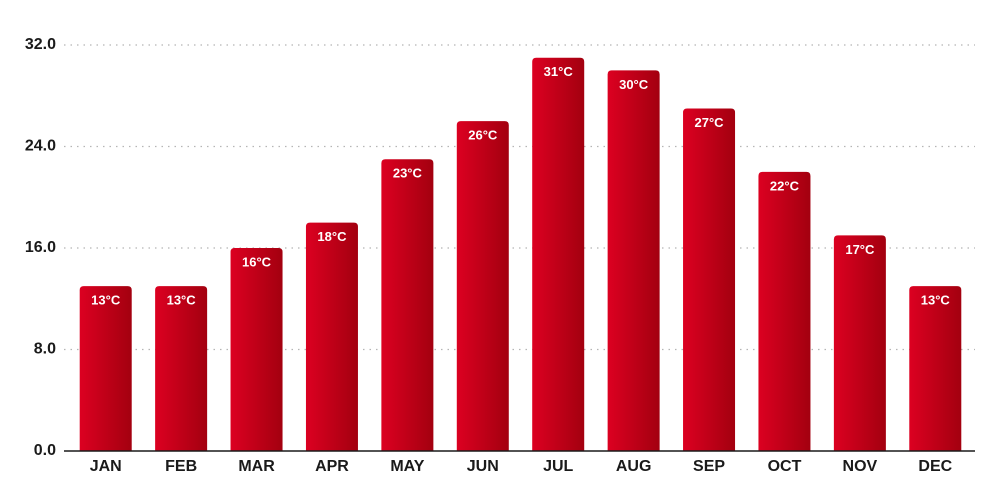 The image size is (1000, 500). I want to click on y-tick-label: 16.0, so click(40, 247).